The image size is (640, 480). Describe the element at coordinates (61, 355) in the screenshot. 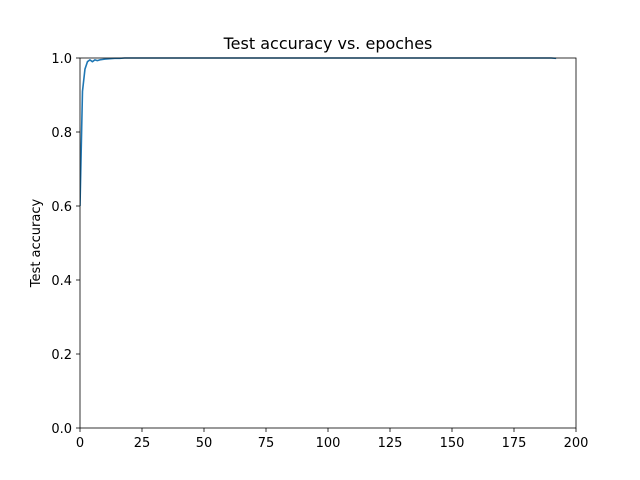

I see `y-tick-label: 0.2` at that location.